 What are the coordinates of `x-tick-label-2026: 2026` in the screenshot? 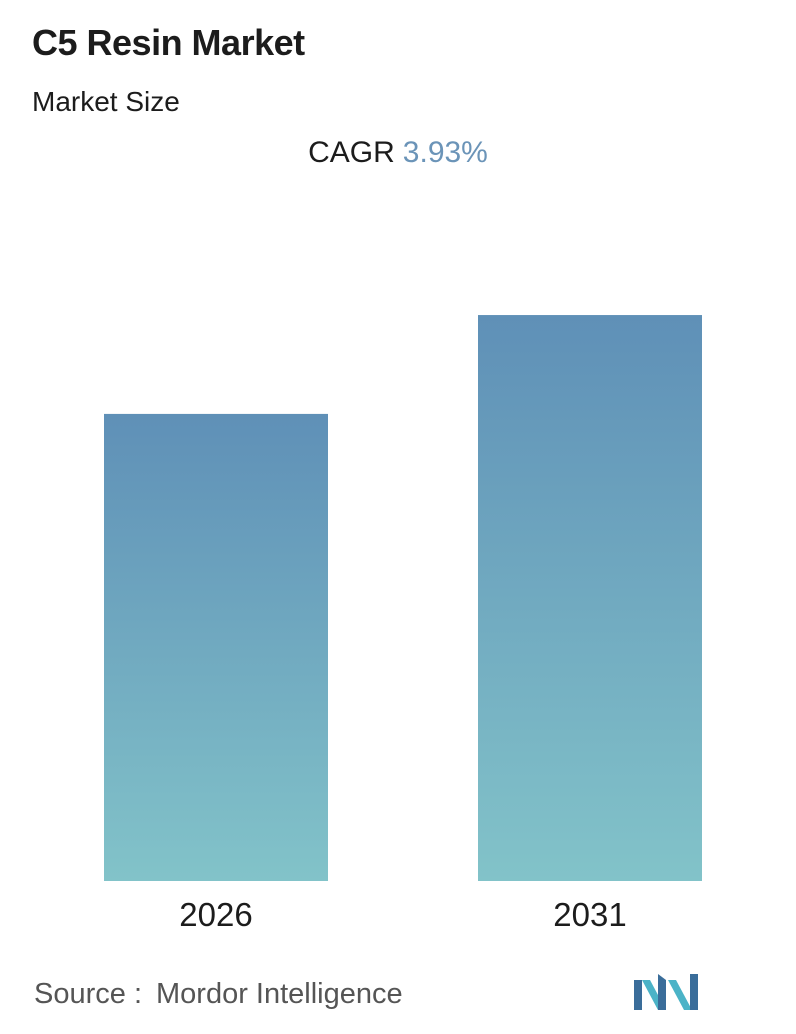 It's located at (215, 914).